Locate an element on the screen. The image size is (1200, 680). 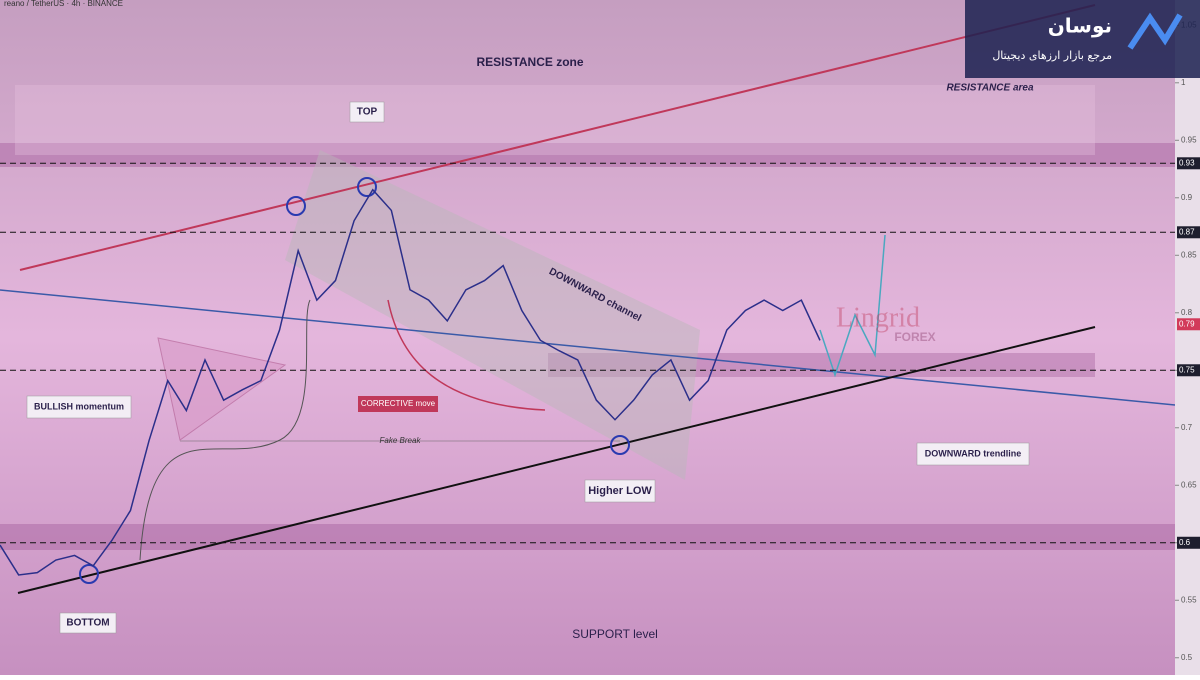
y-tick-label: 0.9 is located at coordinates (1187, 197).